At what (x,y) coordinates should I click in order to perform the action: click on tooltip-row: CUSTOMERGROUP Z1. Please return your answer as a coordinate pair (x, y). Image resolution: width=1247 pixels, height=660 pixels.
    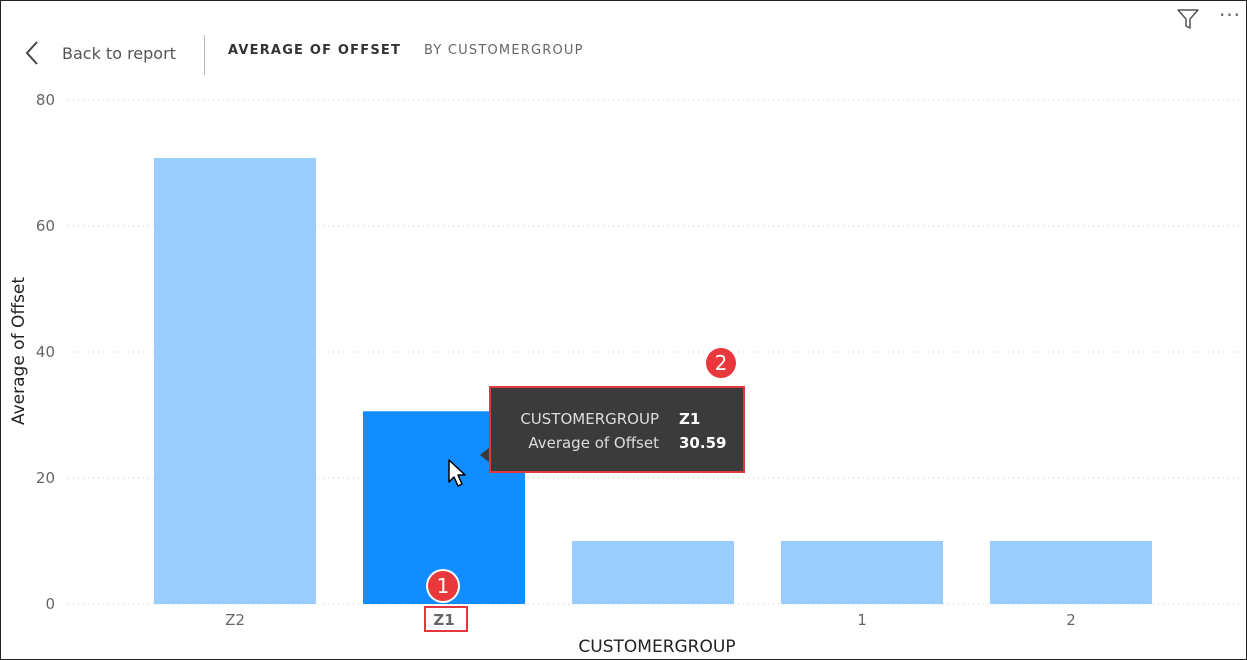
    Looking at the image, I should click on (617, 420).